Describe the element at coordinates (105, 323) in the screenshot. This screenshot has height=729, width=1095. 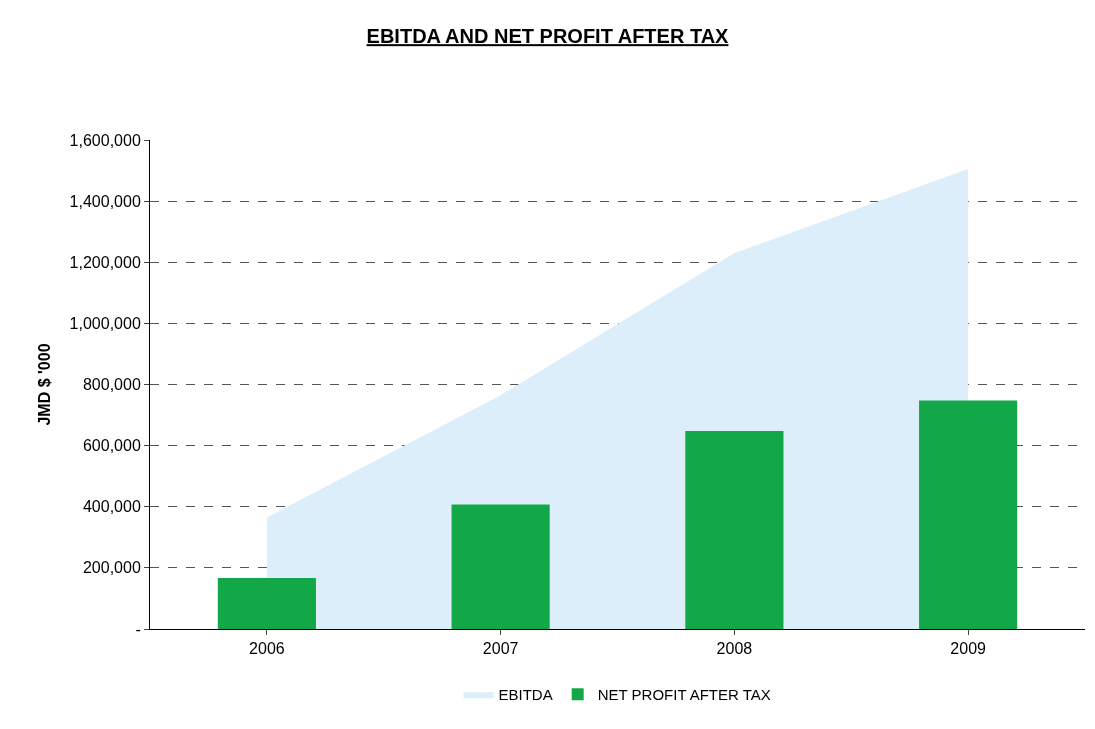
I see `y-tick-label: 1,000,000` at that location.